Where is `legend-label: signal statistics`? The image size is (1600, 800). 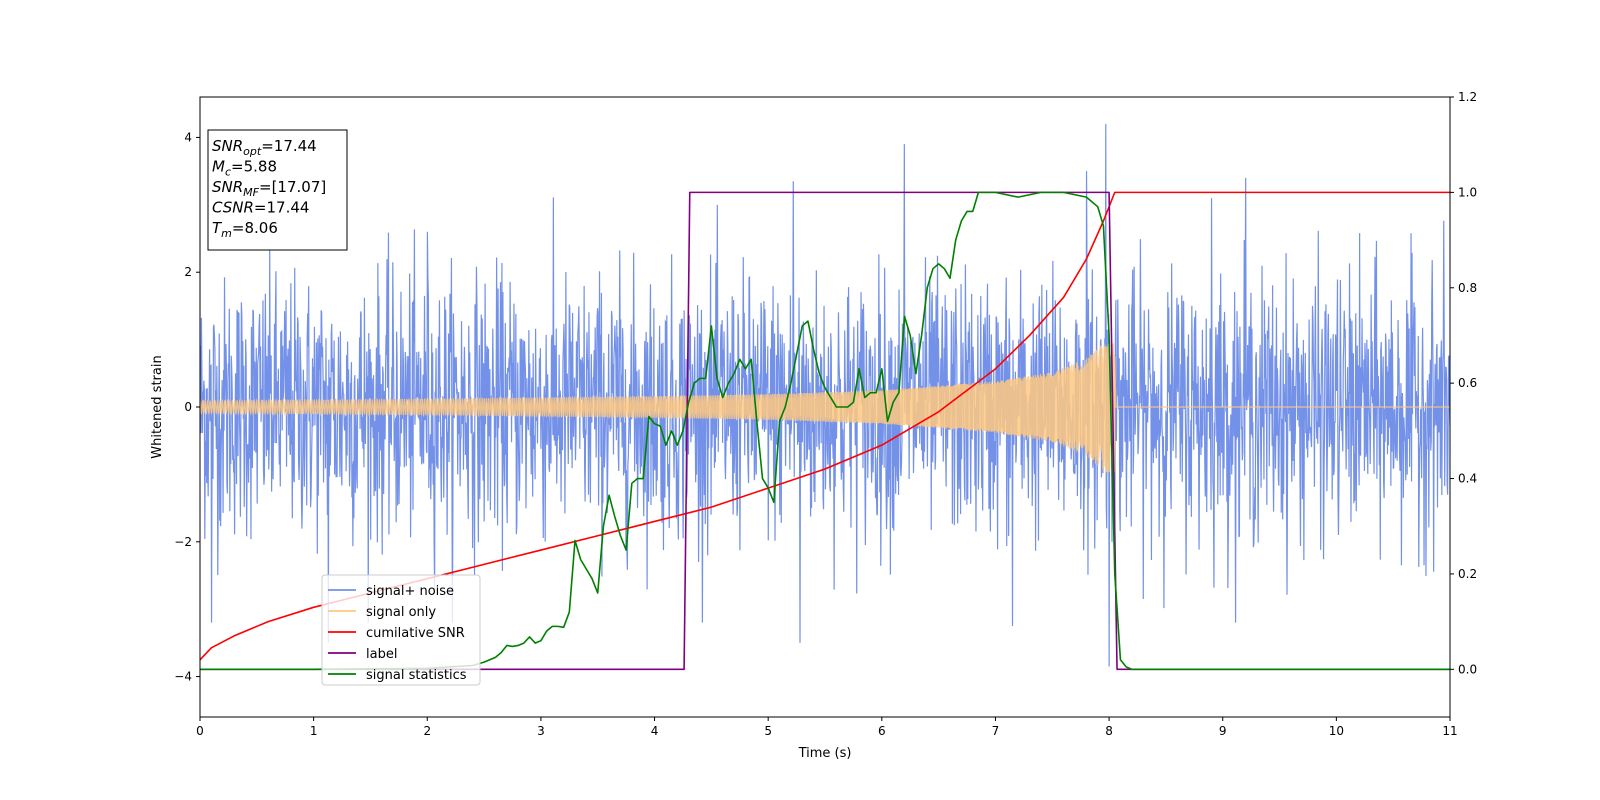
legend-label: signal statistics is located at coordinates (416, 675).